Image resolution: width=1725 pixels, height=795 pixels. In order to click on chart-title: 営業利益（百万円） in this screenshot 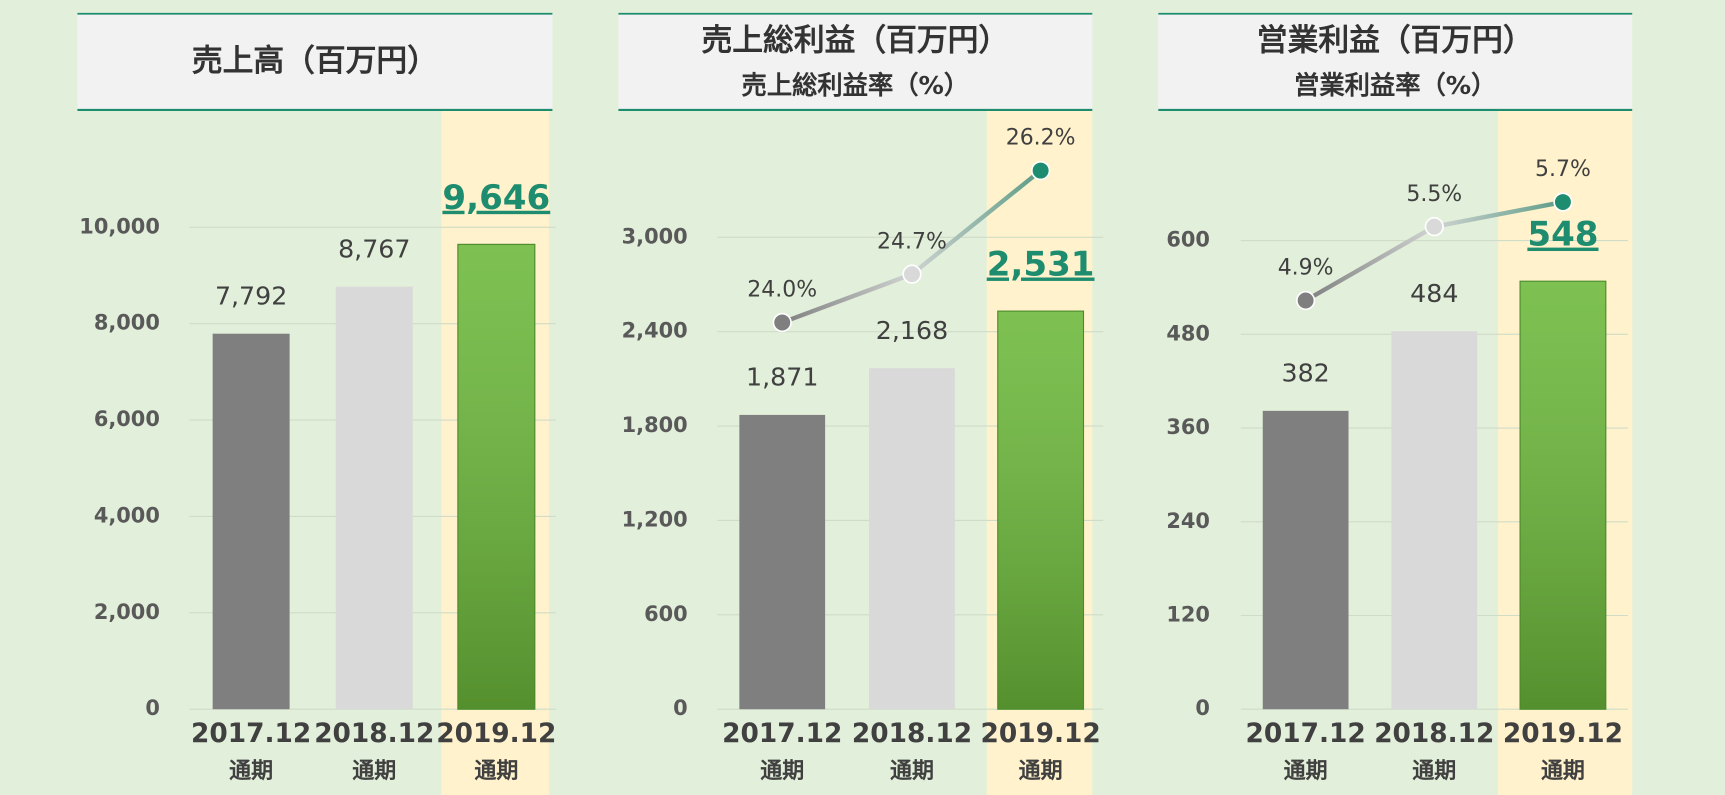, I will do `click(1395, 40)`.